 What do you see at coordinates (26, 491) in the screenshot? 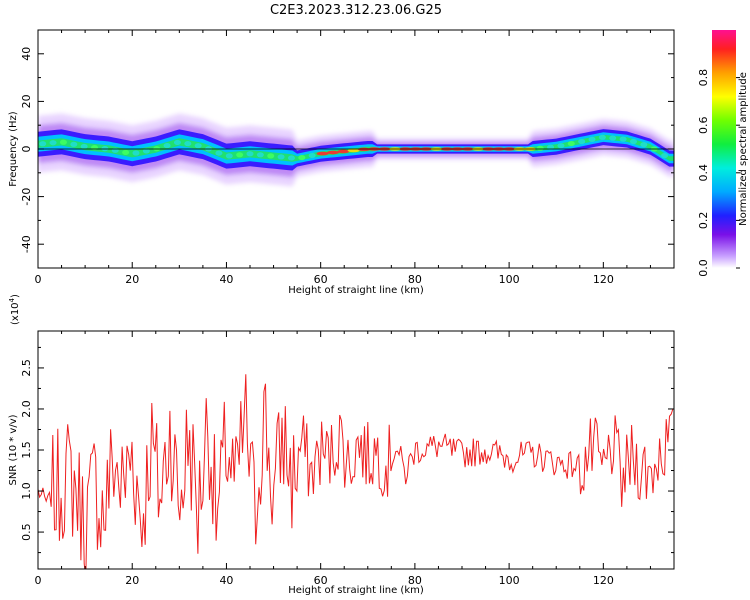
I see `snr-y-tick-label: 1.0` at bounding box center [26, 491].